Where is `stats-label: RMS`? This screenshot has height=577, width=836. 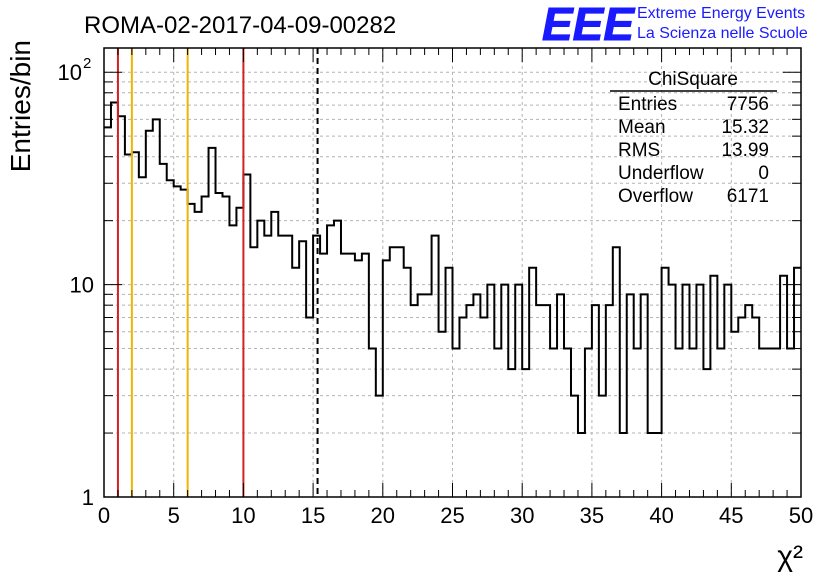
stats-label: RMS is located at coordinates (639, 150).